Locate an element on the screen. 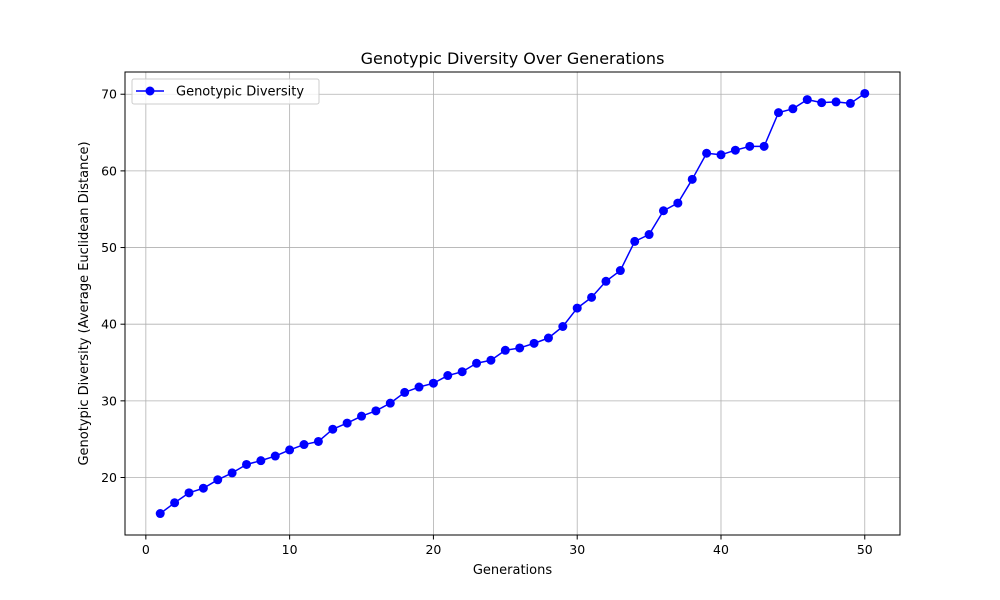 Image resolution: width=1000 pixels, height=600 pixels. y-tick-label: 60 is located at coordinates (109, 170).